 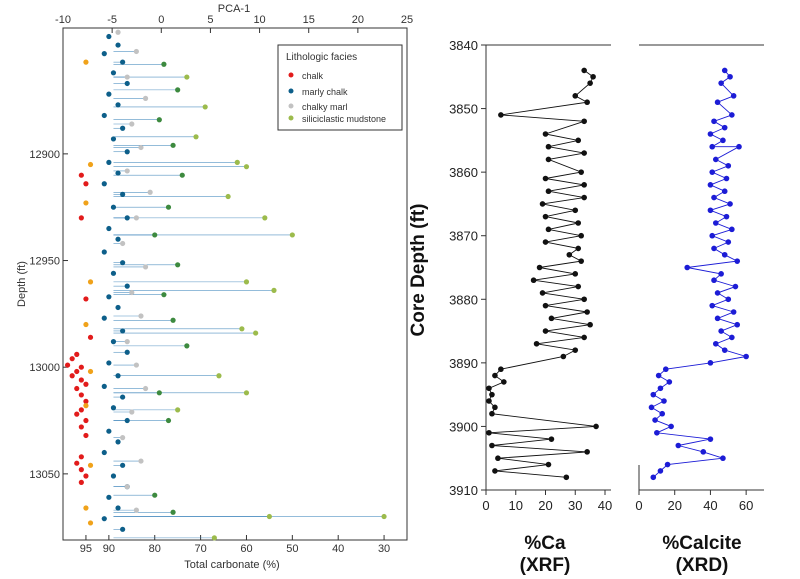 What do you see at coordinates (22, 284) in the screenshot?
I see `y-axis-label: Depth (ft)` at bounding box center [22, 284].